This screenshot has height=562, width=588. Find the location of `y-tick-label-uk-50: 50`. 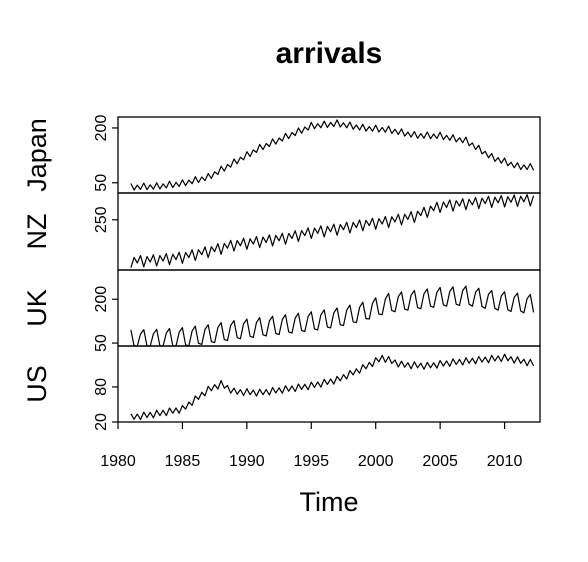

y-tick-label-uk-50: 50 is located at coordinates (101, 343).